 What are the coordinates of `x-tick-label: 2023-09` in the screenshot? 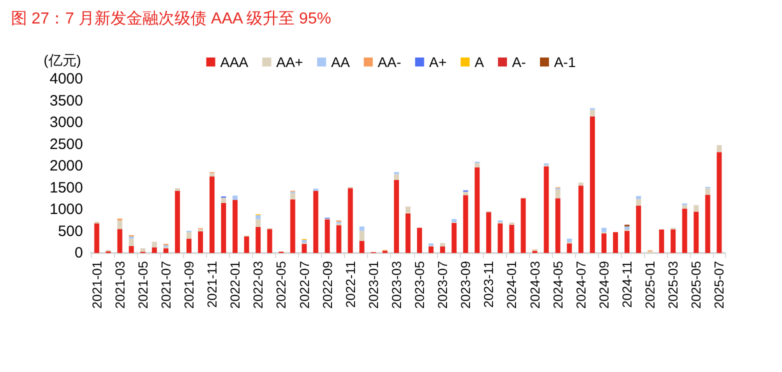 It's located at (466, 285).